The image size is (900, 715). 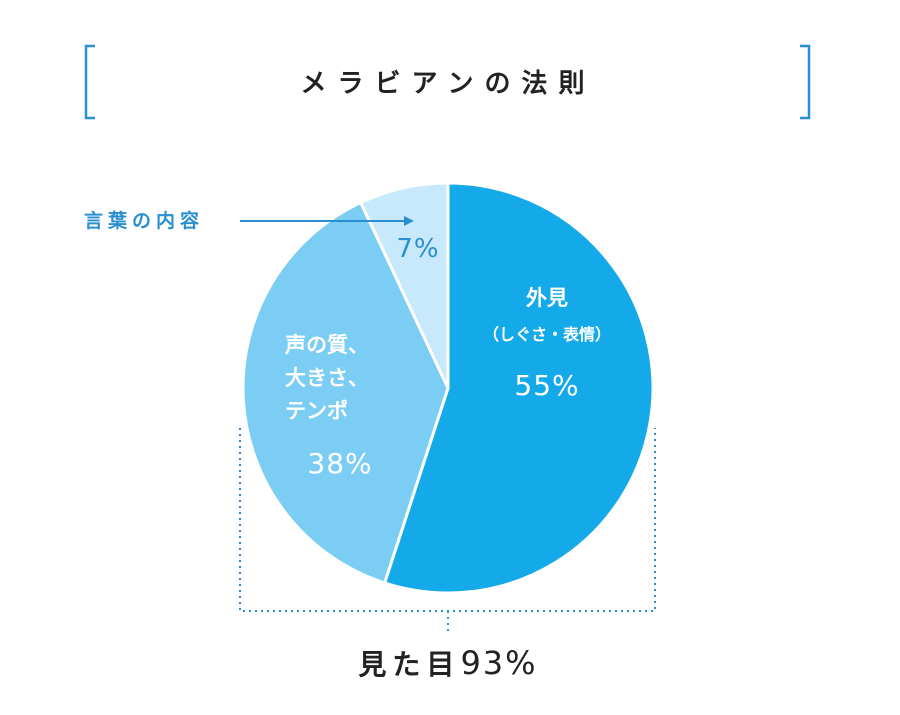 I want to click on slice-value-appearance: 55%, so click(x=546, y=385).